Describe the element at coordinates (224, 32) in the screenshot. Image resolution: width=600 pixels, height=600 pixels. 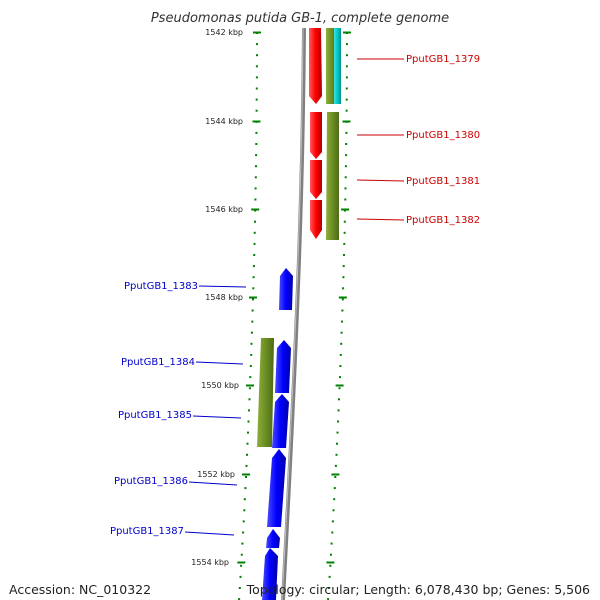
I see `kbp-tick-label: 1542 kbp` at that location.